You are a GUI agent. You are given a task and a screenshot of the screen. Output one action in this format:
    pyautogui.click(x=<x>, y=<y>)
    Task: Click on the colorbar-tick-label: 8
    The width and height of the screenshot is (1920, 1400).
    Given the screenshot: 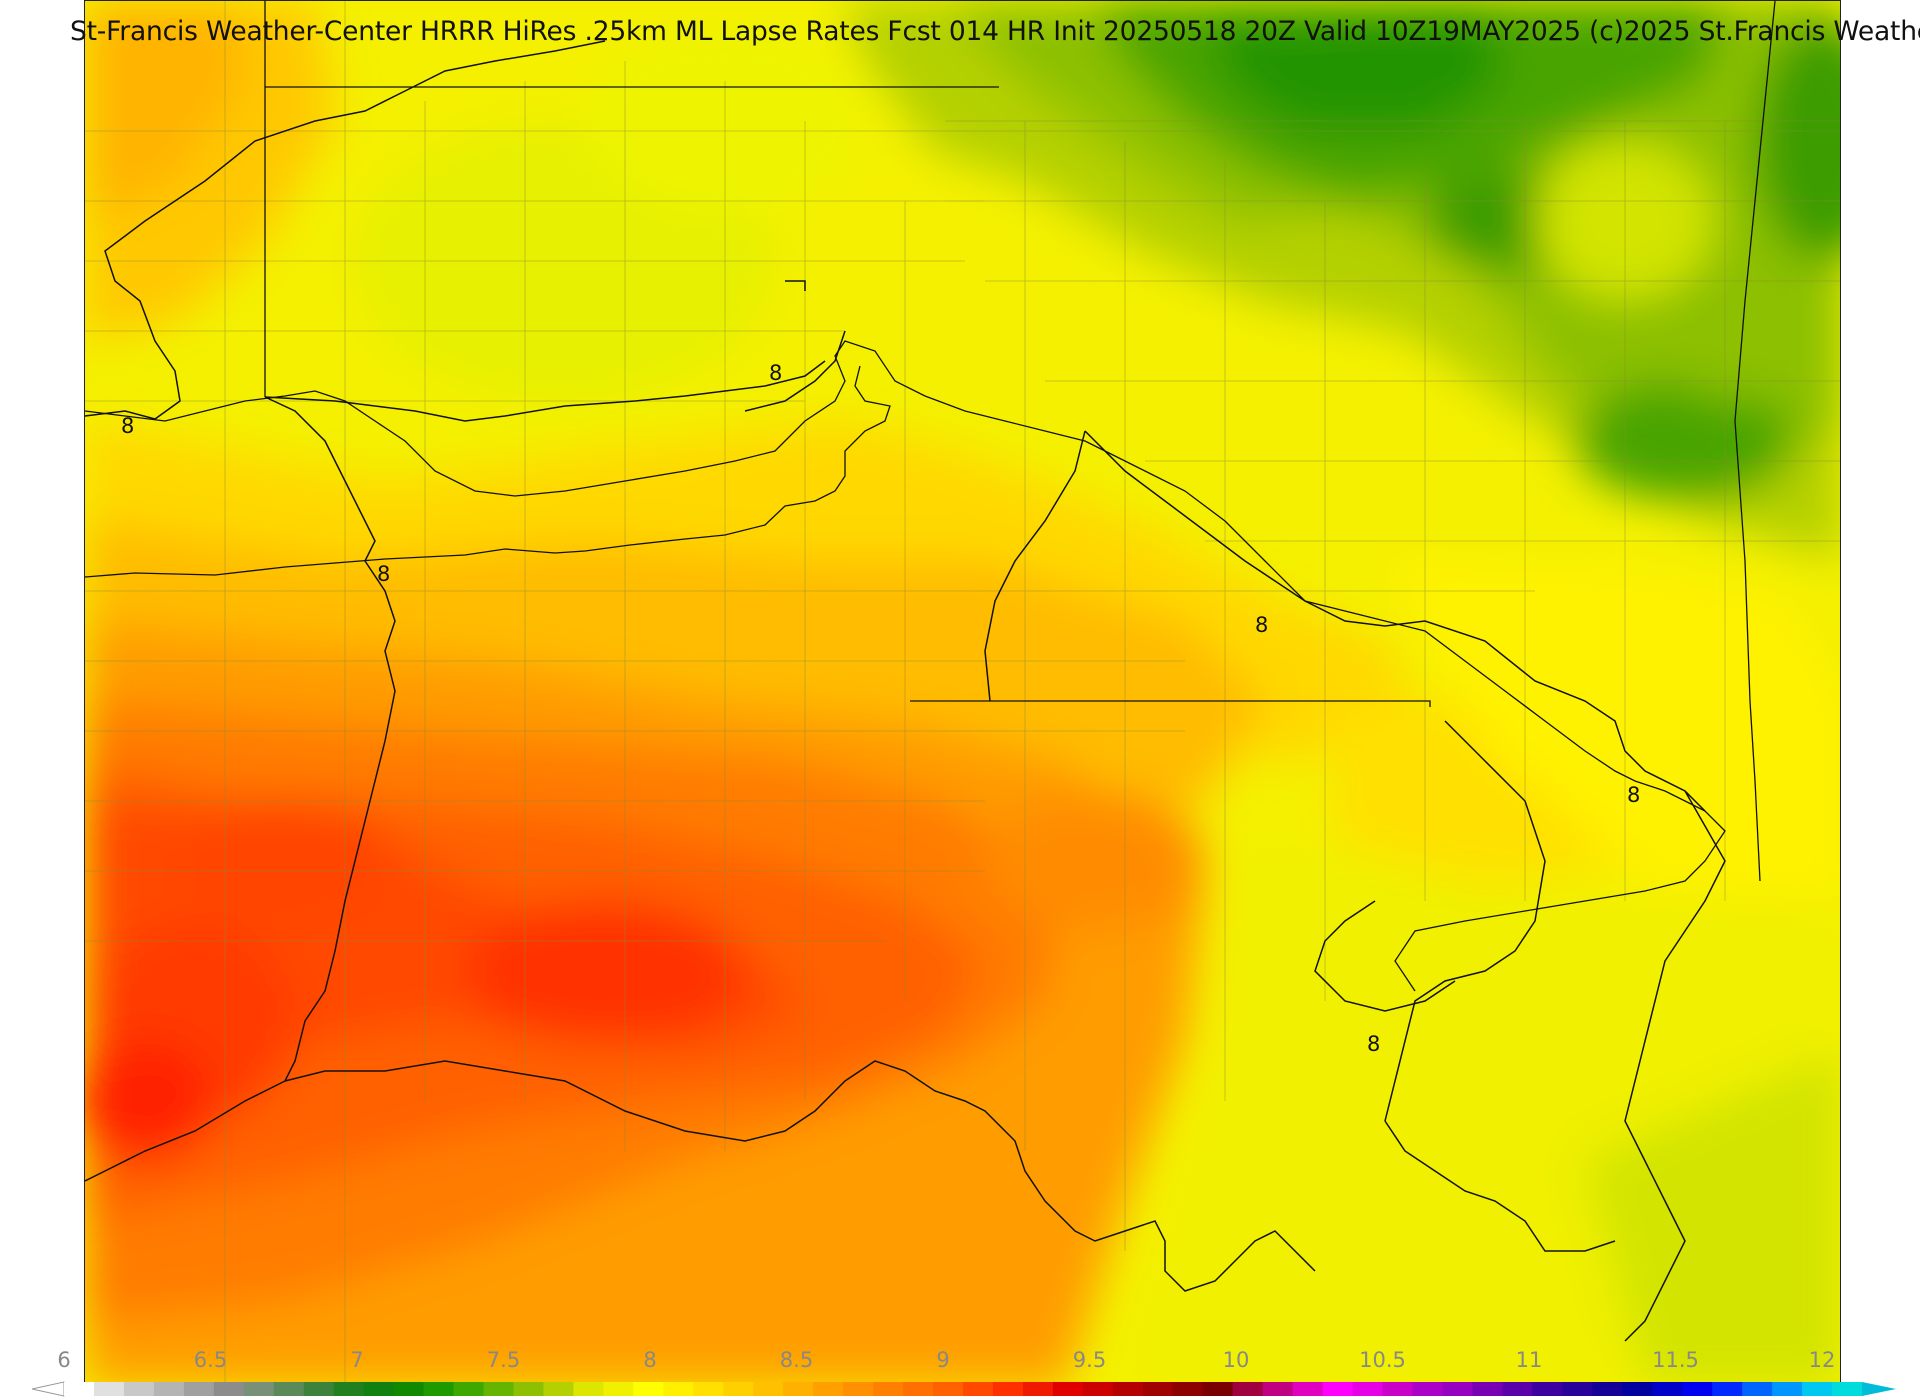 What is the action you would take?
    pyautogui.click(x=650, y=1360)
    